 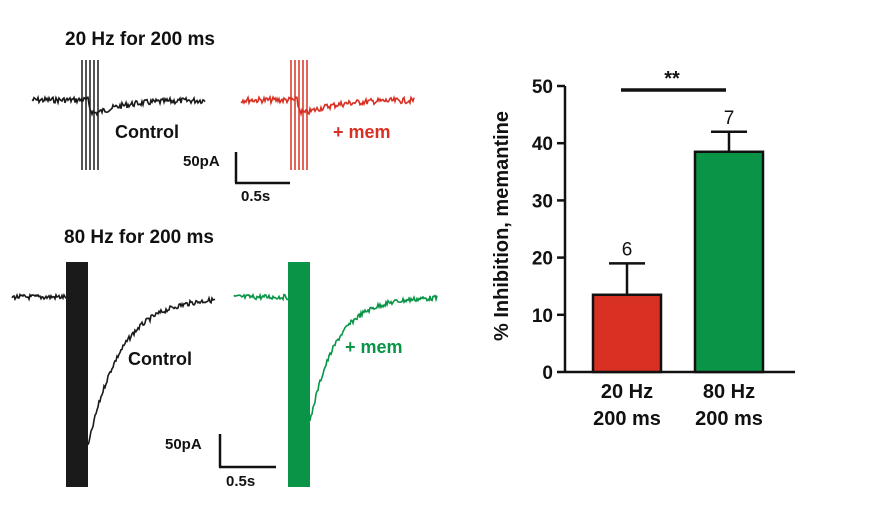 What do you see at coordinates (362, 132) in the screenshot?
I see `label-mem-20hz: + mem` at bounding box center [362, 132].